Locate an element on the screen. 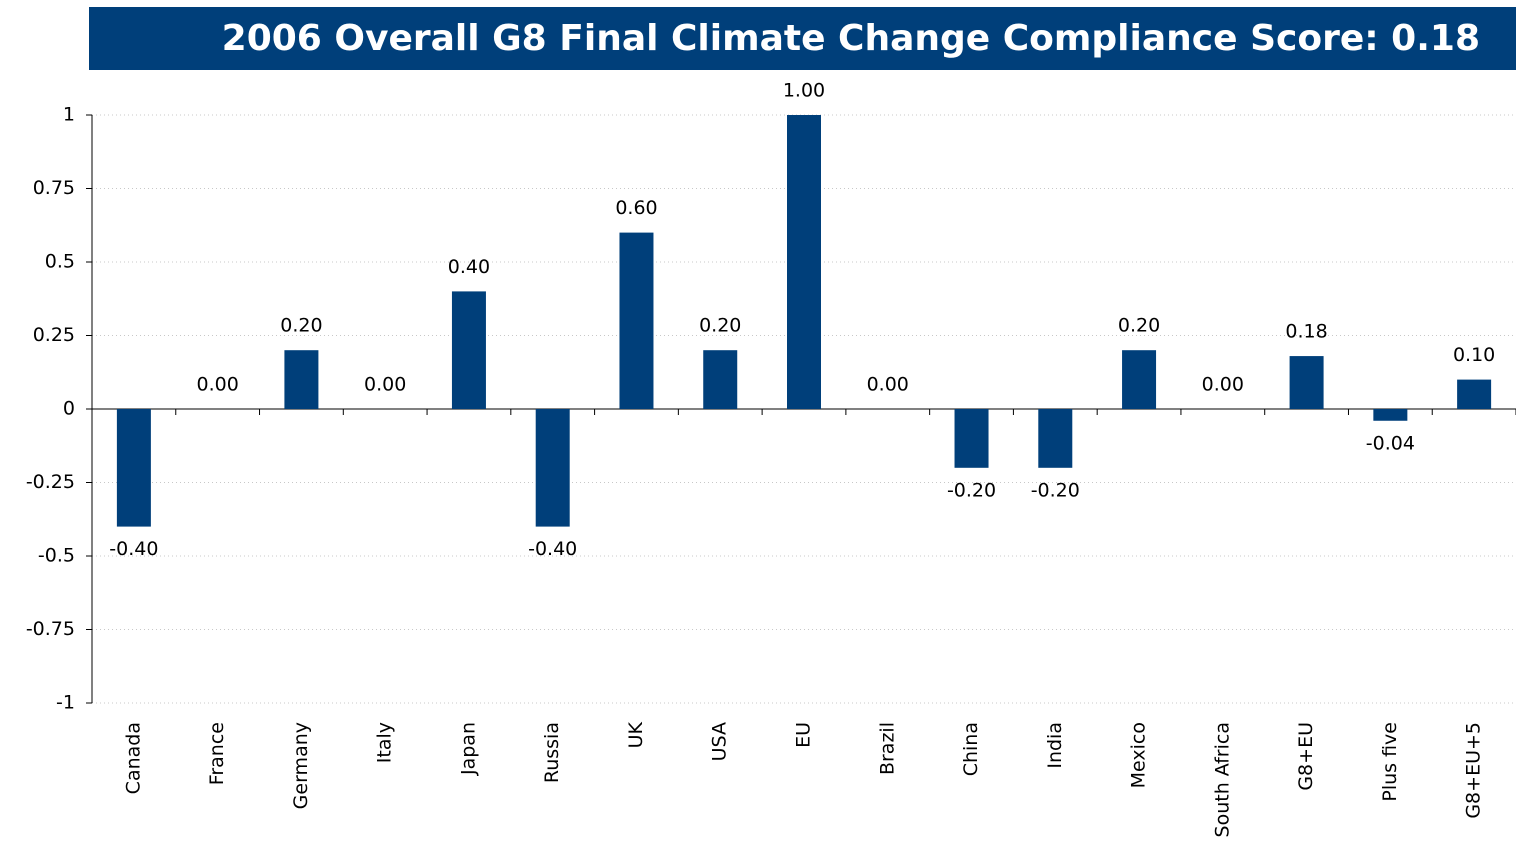 Image resolution: width=1516 pixels, height=851 pixels. x-tick-label: USA is located at coordinates (720, 741).